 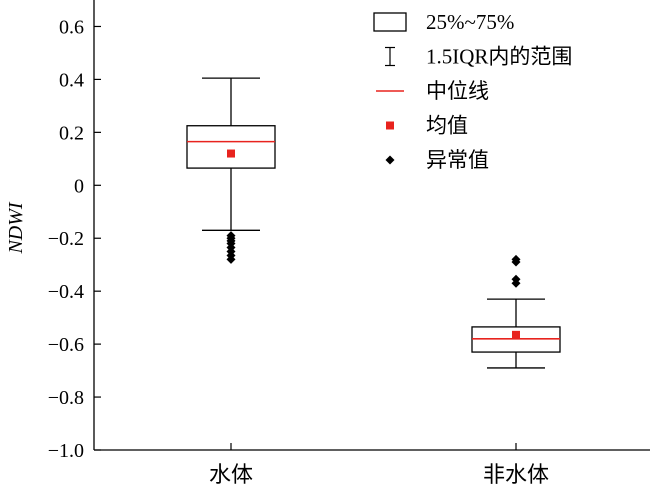 I want to click on legend-outlier-icon, so click(x=390, y=160).